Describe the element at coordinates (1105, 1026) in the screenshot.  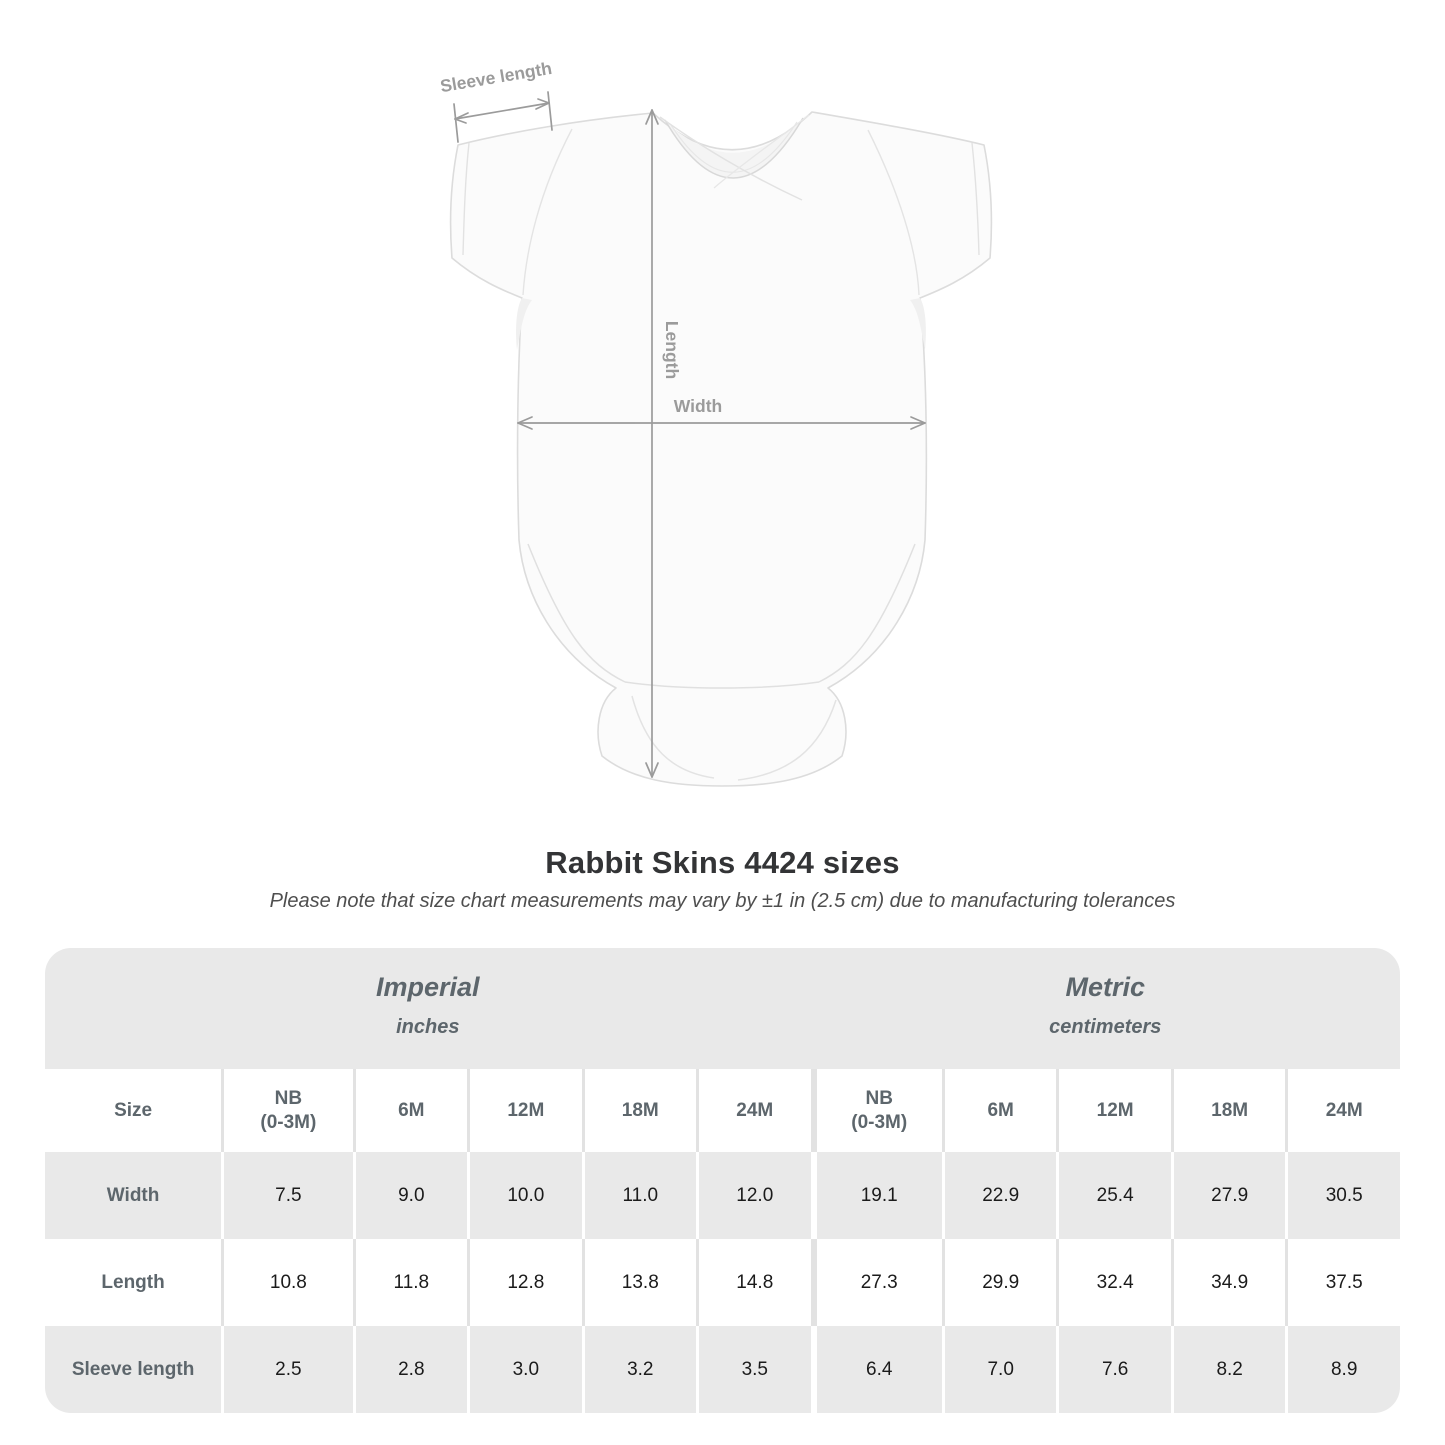
I see `metric-unit: centimeters` at that location.